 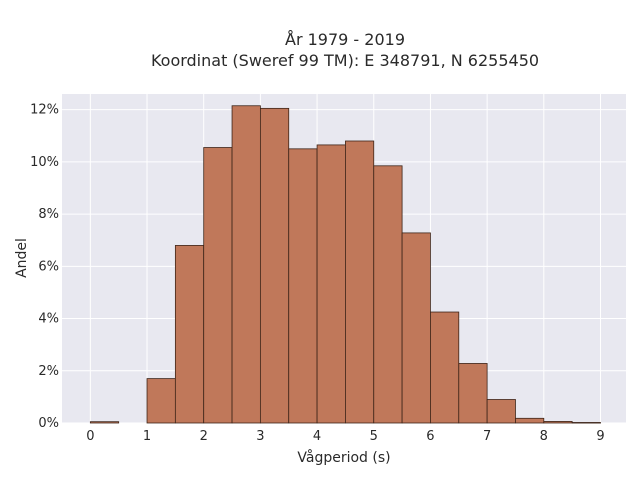 What do you see at coordinates (48, 319) in the screenshot?
I see `y-tick-label: 4%` at bounding box center [48, 319].